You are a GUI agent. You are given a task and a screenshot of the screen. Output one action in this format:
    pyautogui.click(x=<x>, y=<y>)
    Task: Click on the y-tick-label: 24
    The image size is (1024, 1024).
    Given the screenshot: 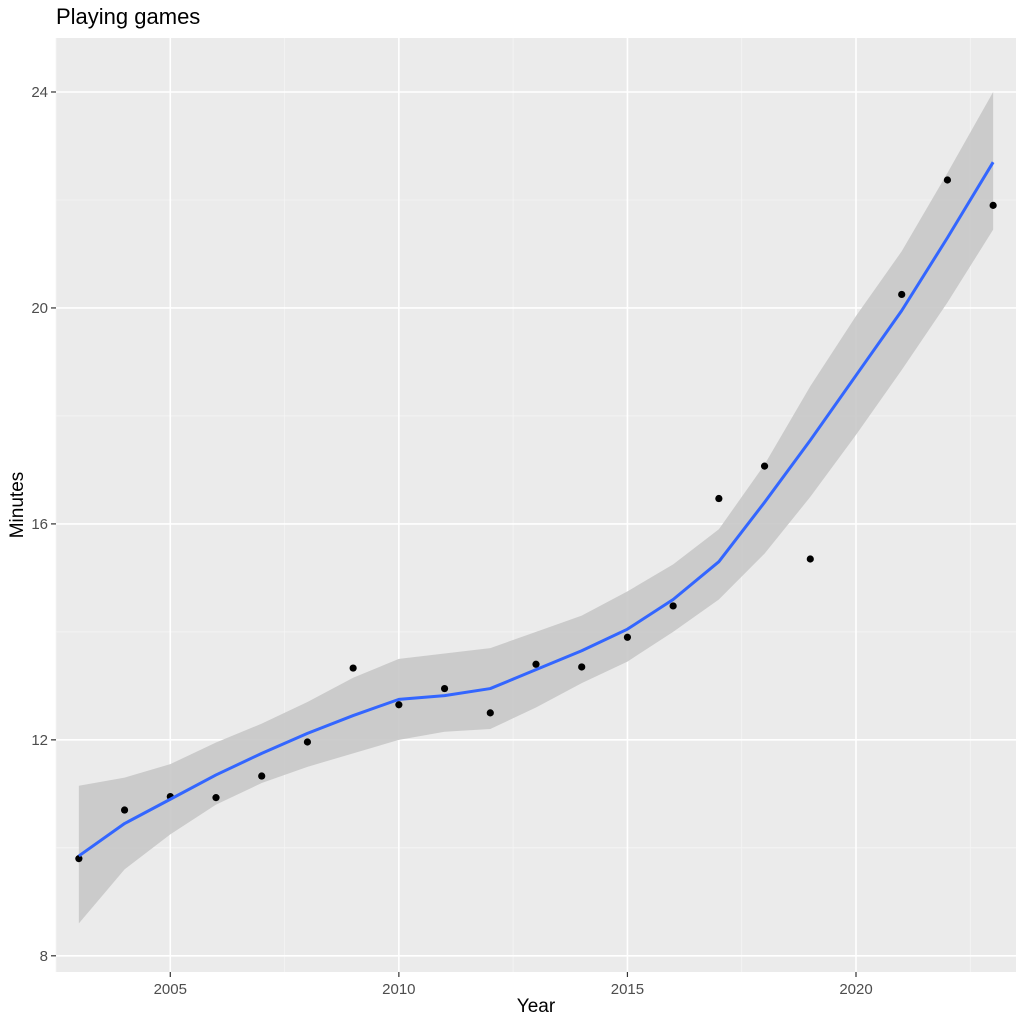 What is the action you would take?
    pyautogui.click(x=39, y=92)
    